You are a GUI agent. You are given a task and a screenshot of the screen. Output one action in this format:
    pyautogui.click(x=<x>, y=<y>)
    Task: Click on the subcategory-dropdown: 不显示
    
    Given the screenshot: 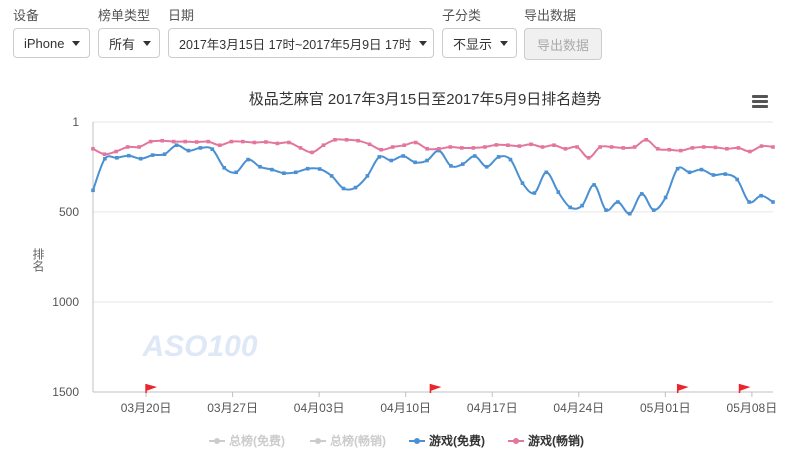 What is the action you would take?
    pyautogui.click(x=479, y=43)
    